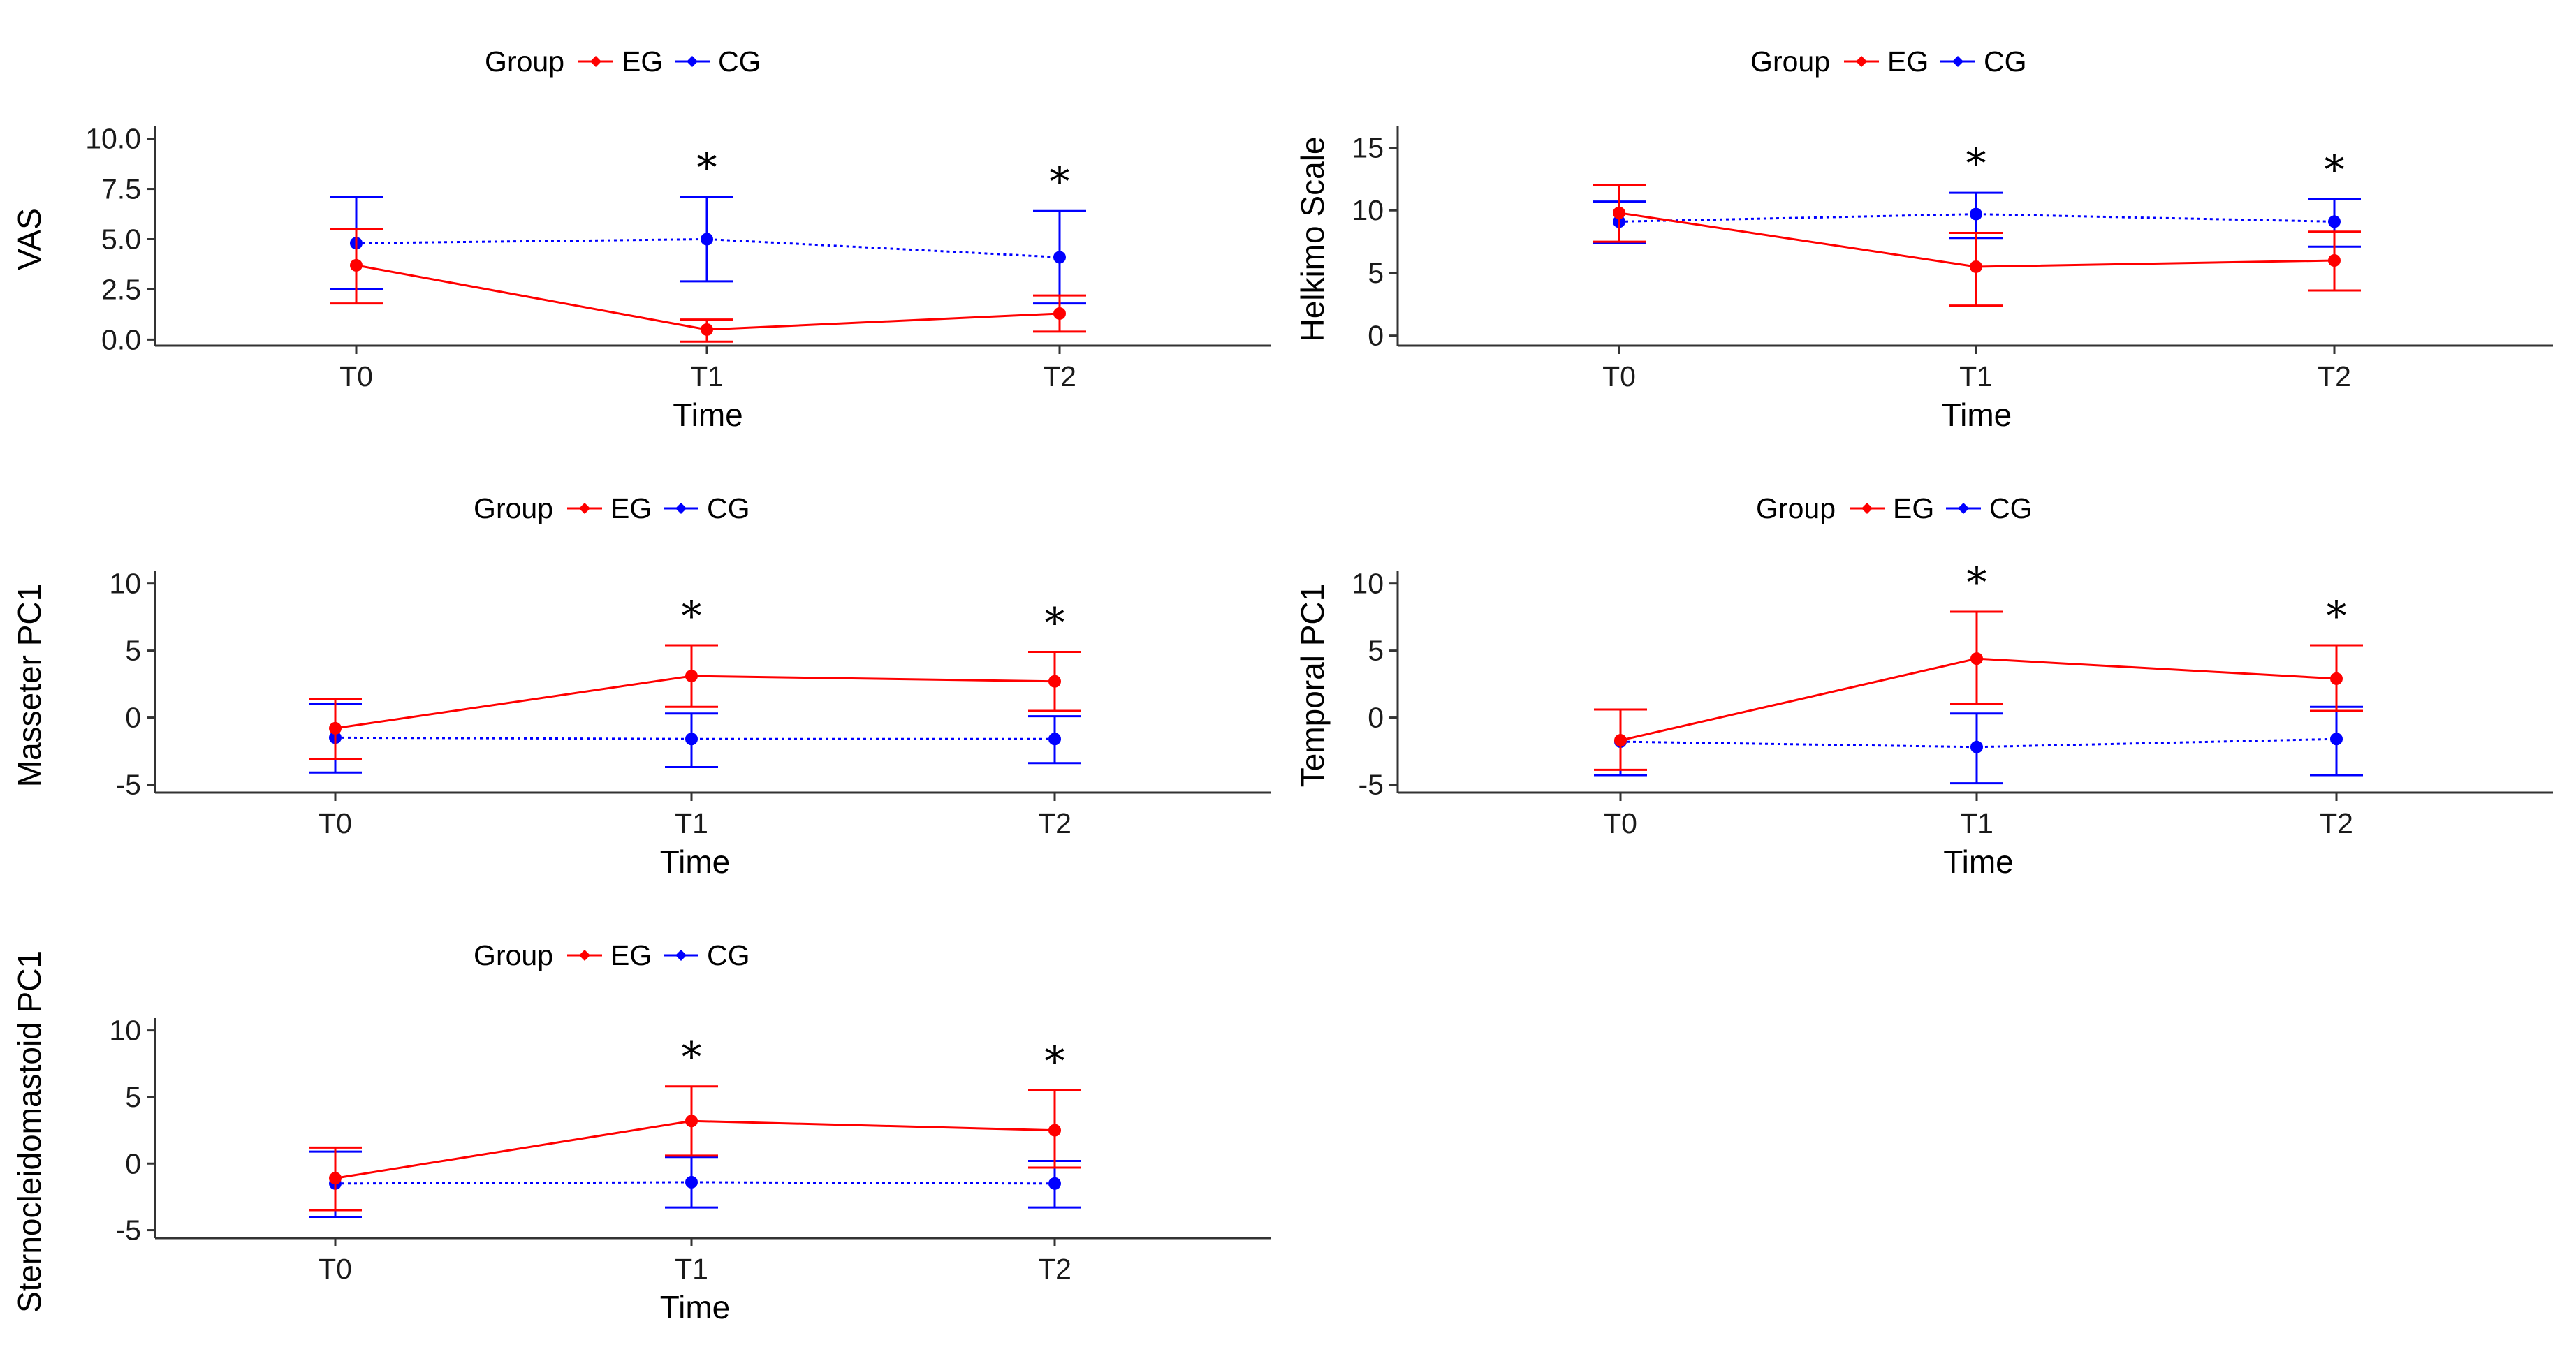 The height and width of the screenshot is (1368, 2576). I want to click on chart-panel-2: 0 5 10 15 T0 T1 T2 Time Helkimo Scale Group EG CG * *, so click(1924, 239).